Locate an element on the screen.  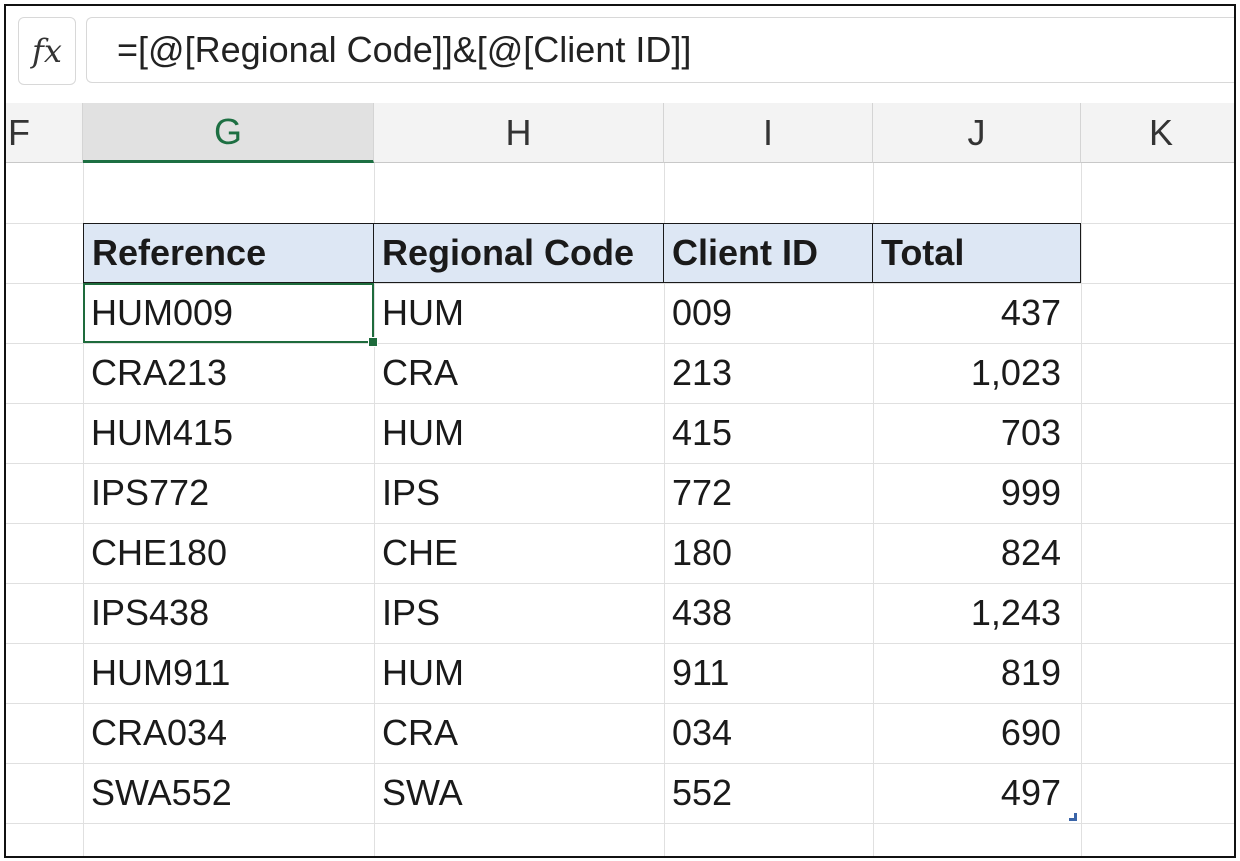
cell-total: 703 is located at coordinates (1030, 432).